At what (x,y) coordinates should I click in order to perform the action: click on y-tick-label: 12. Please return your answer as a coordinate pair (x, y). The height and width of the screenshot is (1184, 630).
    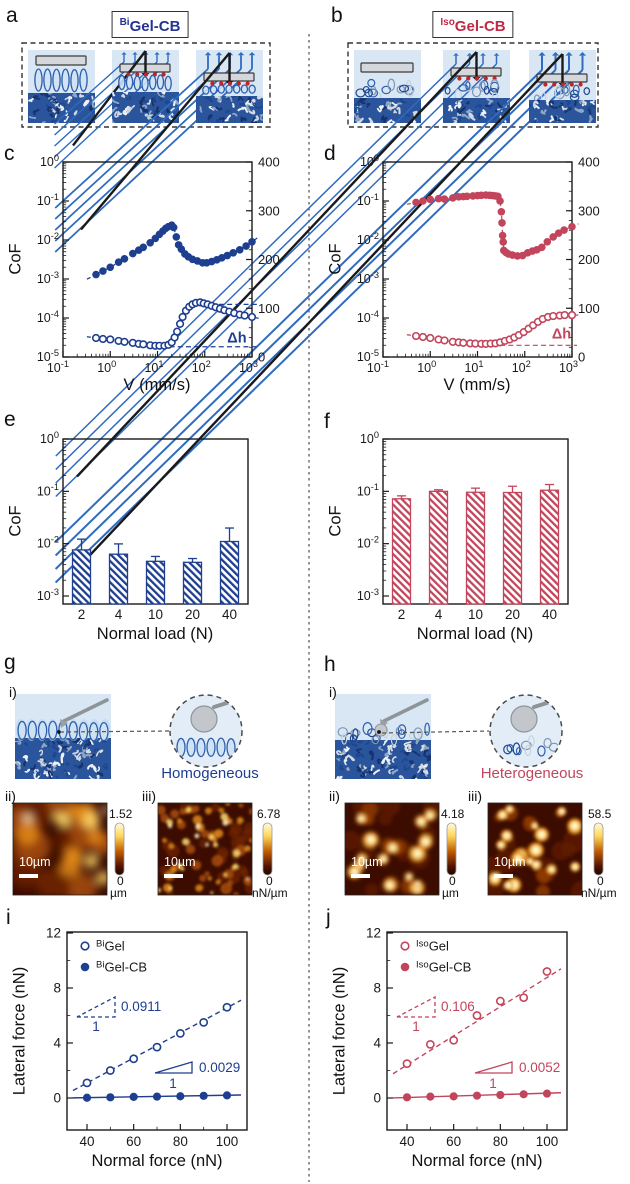
    Looking at the image, I should click on (373, 933).